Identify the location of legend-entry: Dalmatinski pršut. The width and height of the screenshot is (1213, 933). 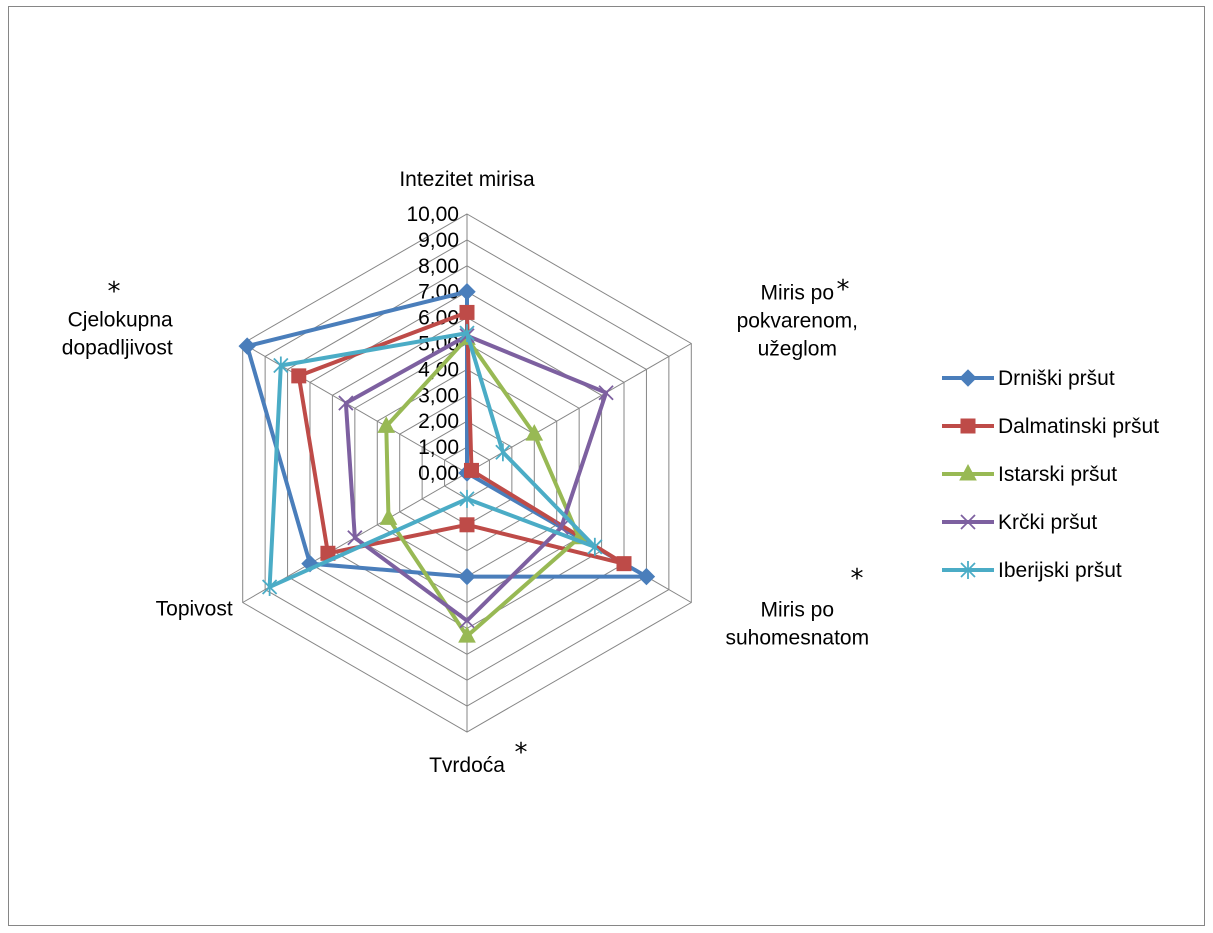
(1050, 426).